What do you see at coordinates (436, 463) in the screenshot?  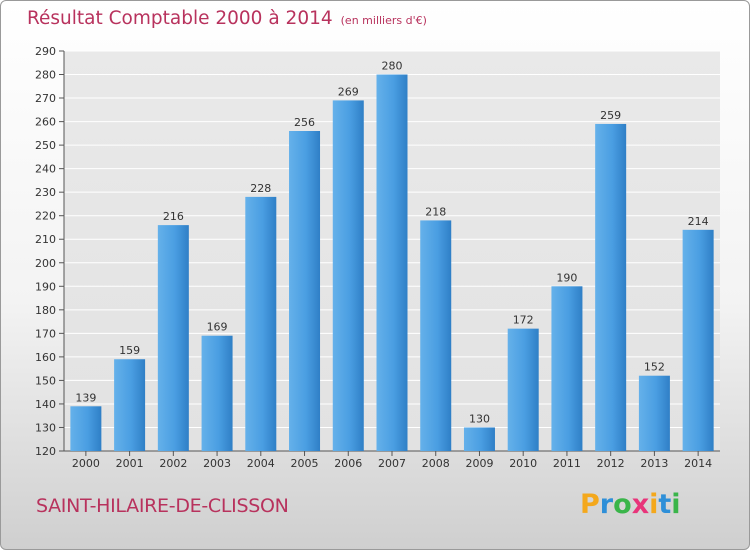 I see `x-tick-label: 2008` at bounding box center [436, 463].